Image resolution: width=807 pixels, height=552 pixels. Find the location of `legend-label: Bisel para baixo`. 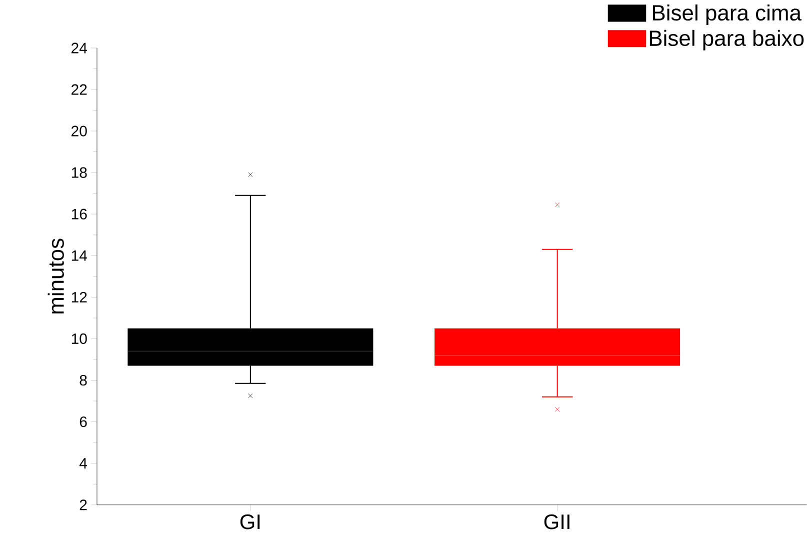

legend-label: Bisel para baixo is located at coordinates (727, 40).